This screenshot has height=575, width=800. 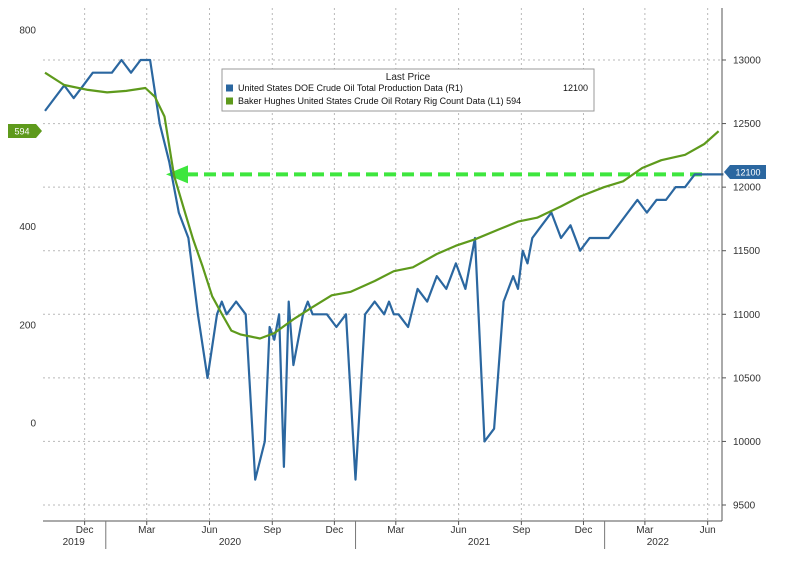 What do you see at coordinates (747, 251) in the screenshot?
I see `right-tick-label: 11500` at bounding box center [747, 251].